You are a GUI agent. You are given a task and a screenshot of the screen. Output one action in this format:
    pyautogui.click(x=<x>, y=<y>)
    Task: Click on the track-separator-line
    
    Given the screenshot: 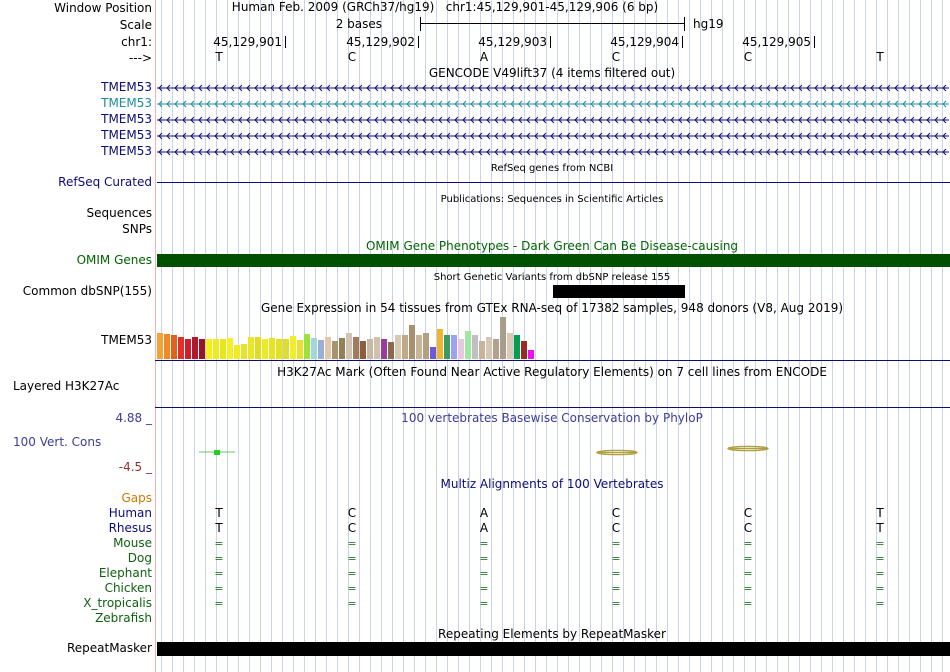 What is the action you would take?
    pyautogui.click(x=155, y=336)
    